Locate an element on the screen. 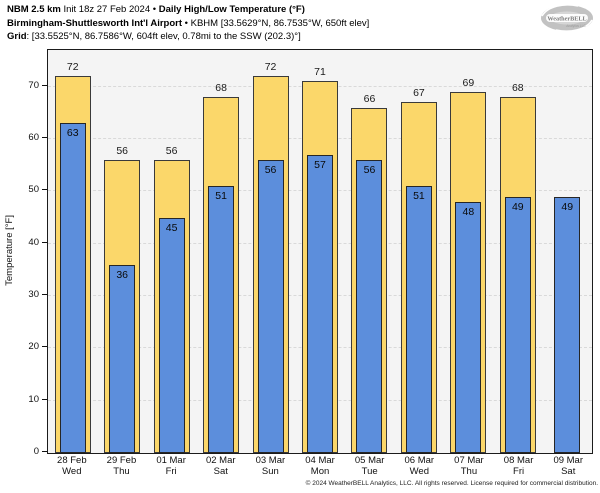  x-tick-02-mar: 02 Mar Sat is located at coordinates (221, 466).